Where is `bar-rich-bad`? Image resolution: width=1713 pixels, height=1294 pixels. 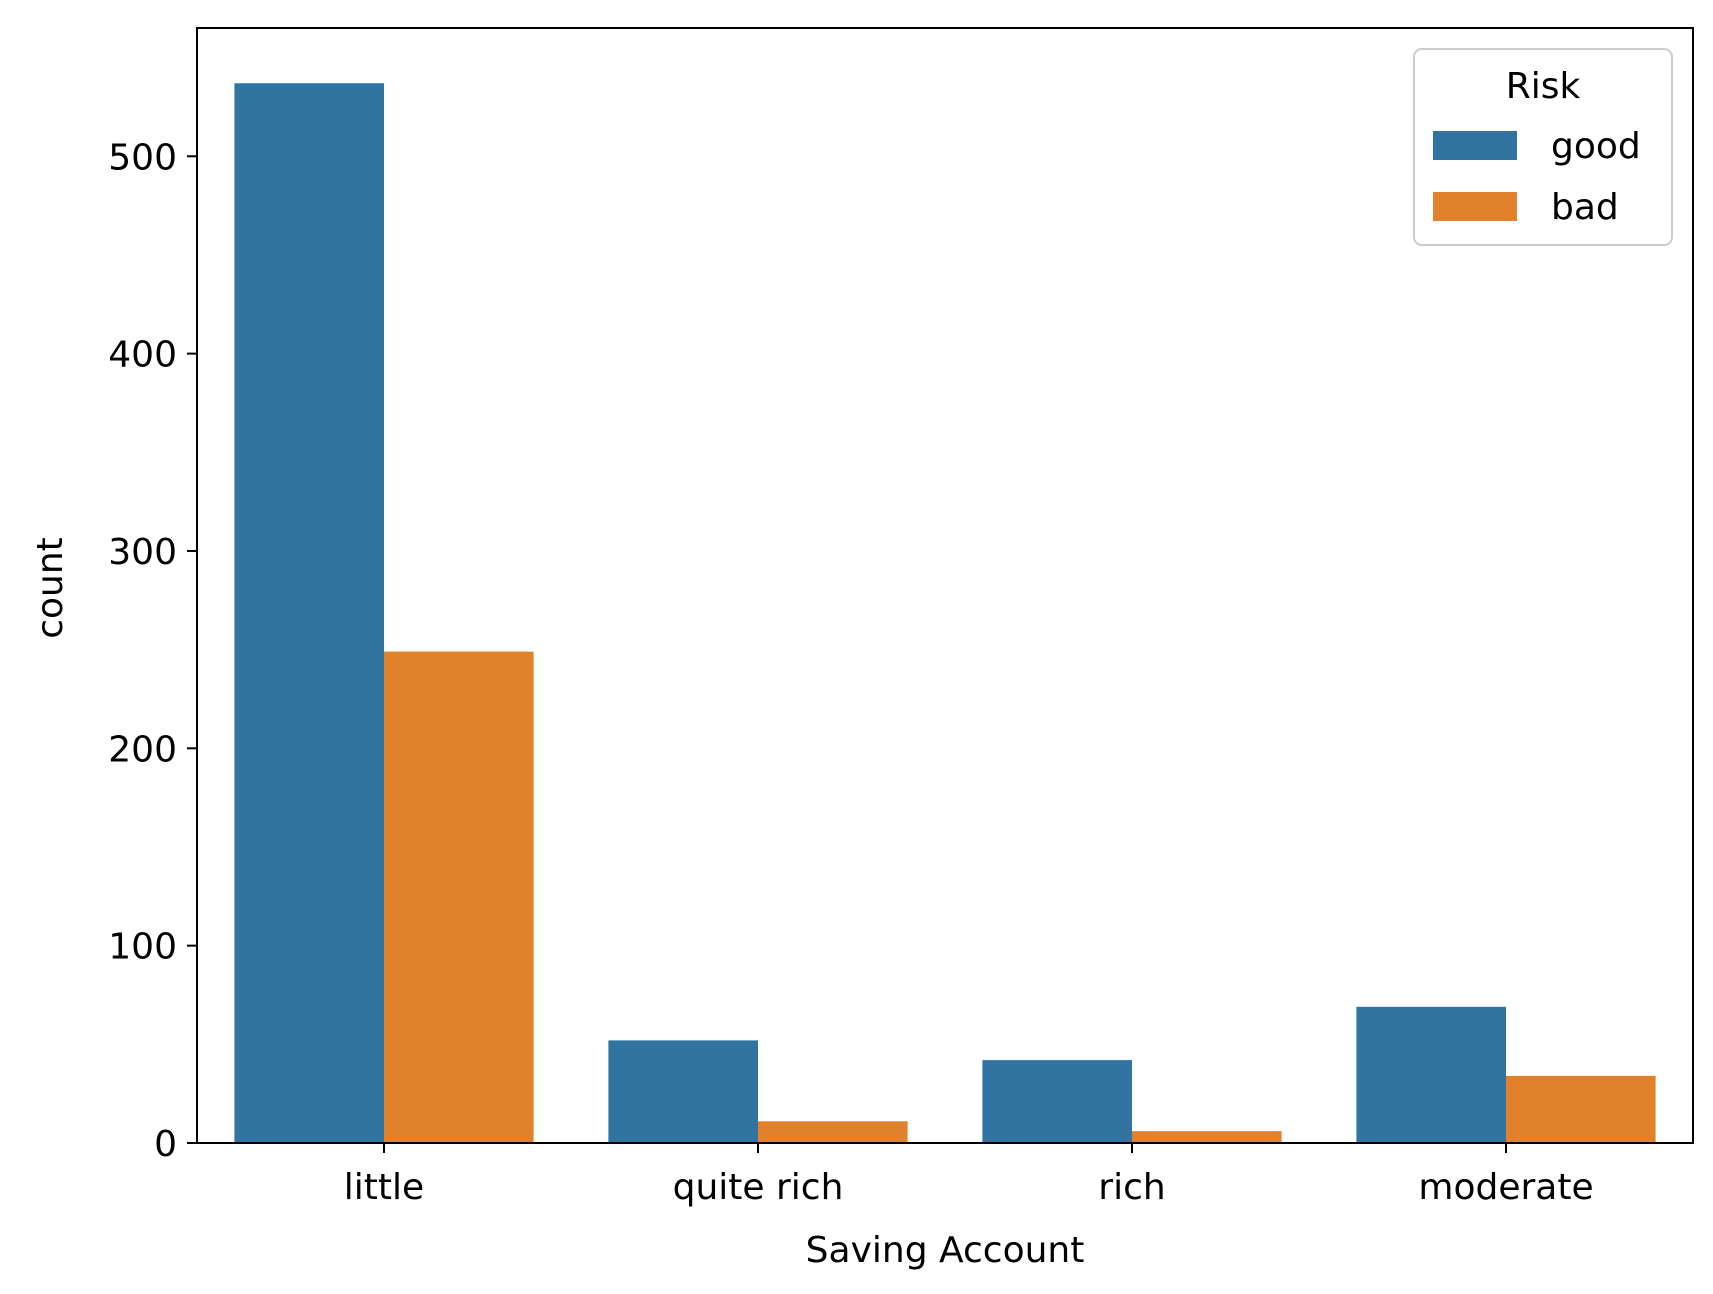
bar-rich-bad is located at coordinates (1207, 1137).